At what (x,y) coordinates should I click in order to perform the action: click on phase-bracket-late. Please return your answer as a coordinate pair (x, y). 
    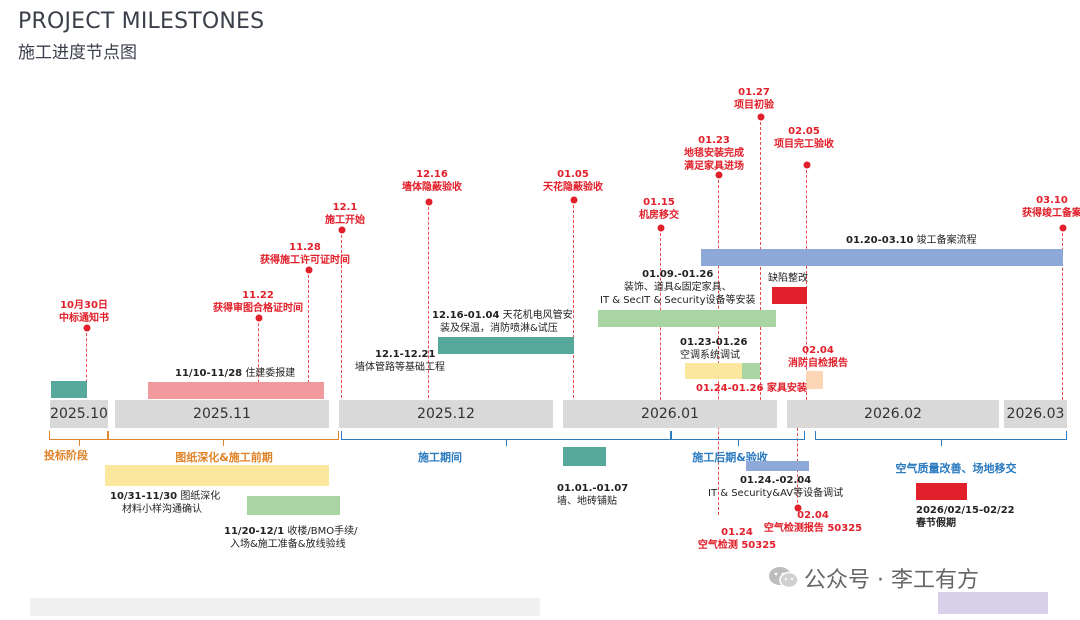
    Looking at the image, I should click on (738, 438).